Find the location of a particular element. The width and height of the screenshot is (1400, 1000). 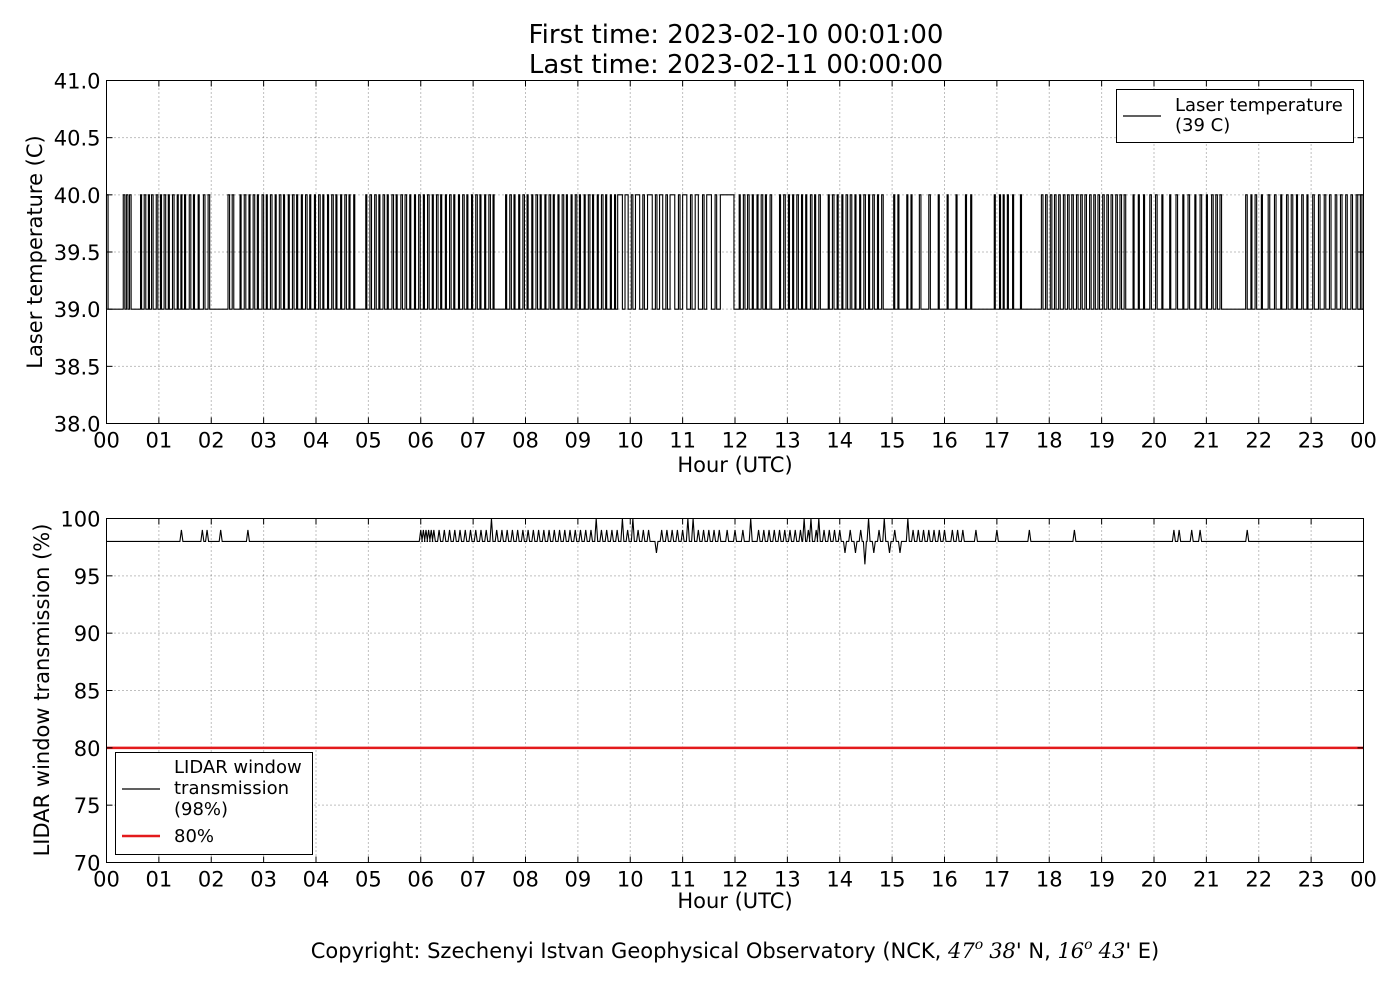

temperature-y-tick-label: 40.0 is located at coordinates (77, 196).